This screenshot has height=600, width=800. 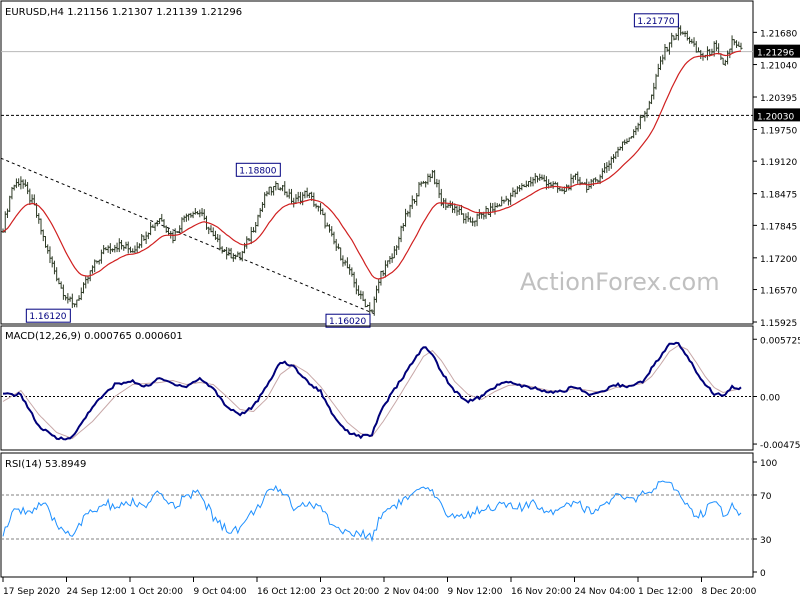 I want to click on annotation-label: 1.16020, so click(x=347, y=322).